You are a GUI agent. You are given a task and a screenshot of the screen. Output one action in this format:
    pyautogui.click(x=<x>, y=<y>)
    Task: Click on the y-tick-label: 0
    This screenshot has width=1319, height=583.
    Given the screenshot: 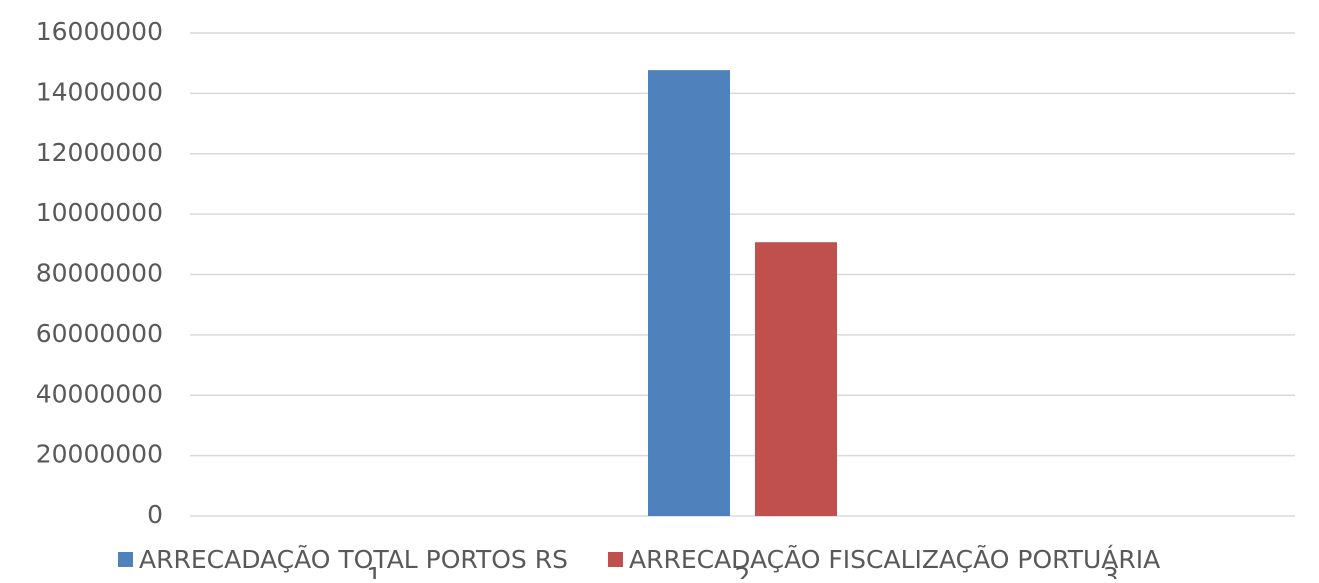 What is the action you would take?
    pyautogui.click(x=155, y=514)
    